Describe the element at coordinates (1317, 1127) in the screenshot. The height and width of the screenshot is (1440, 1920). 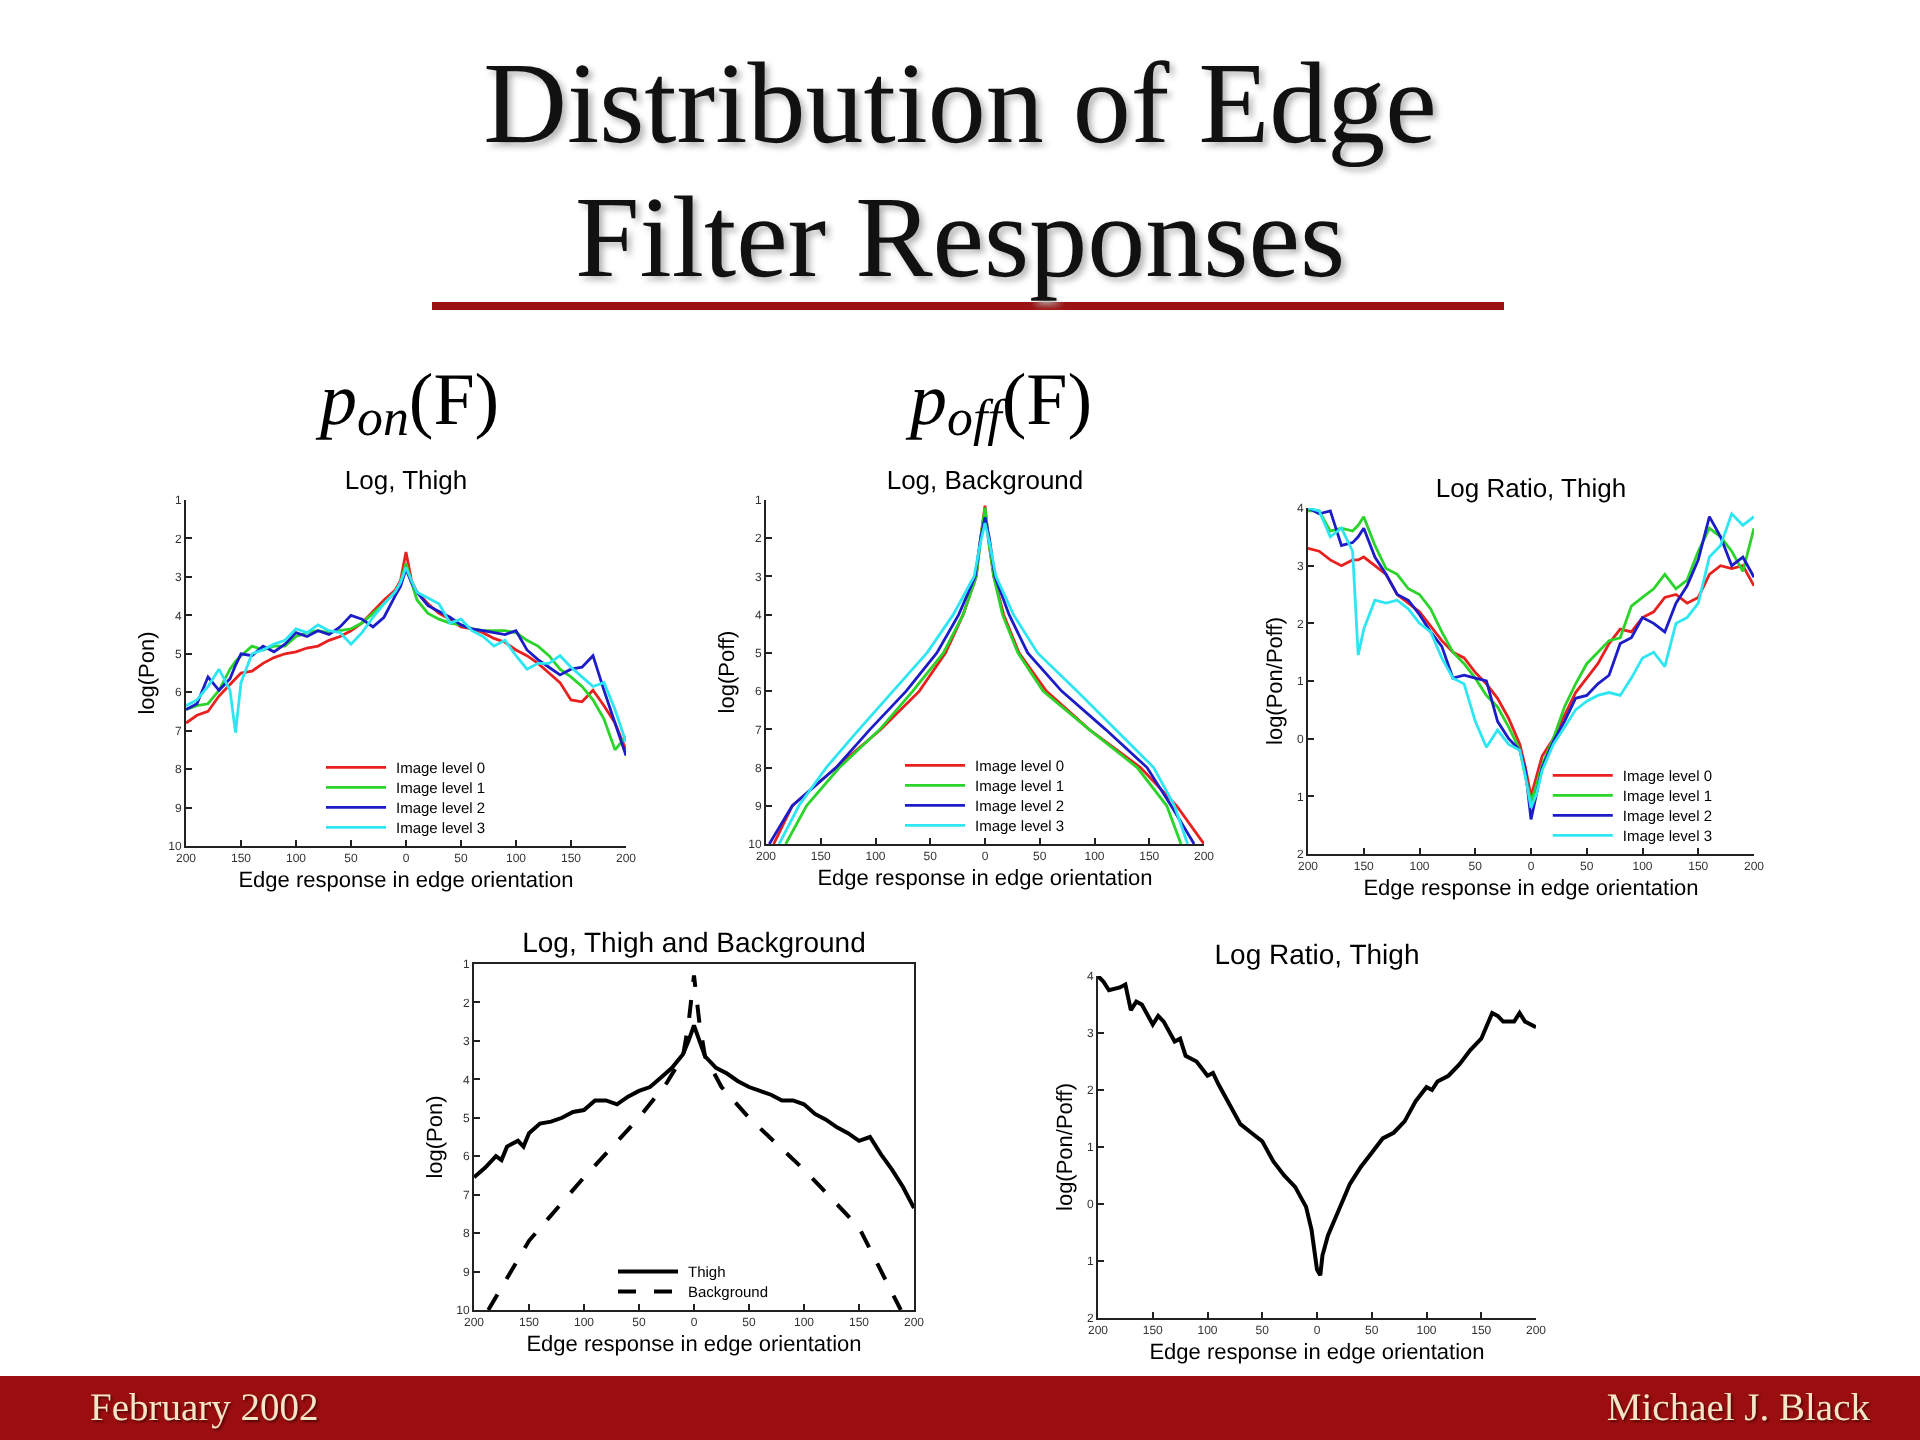
I see `line-series` at that location.